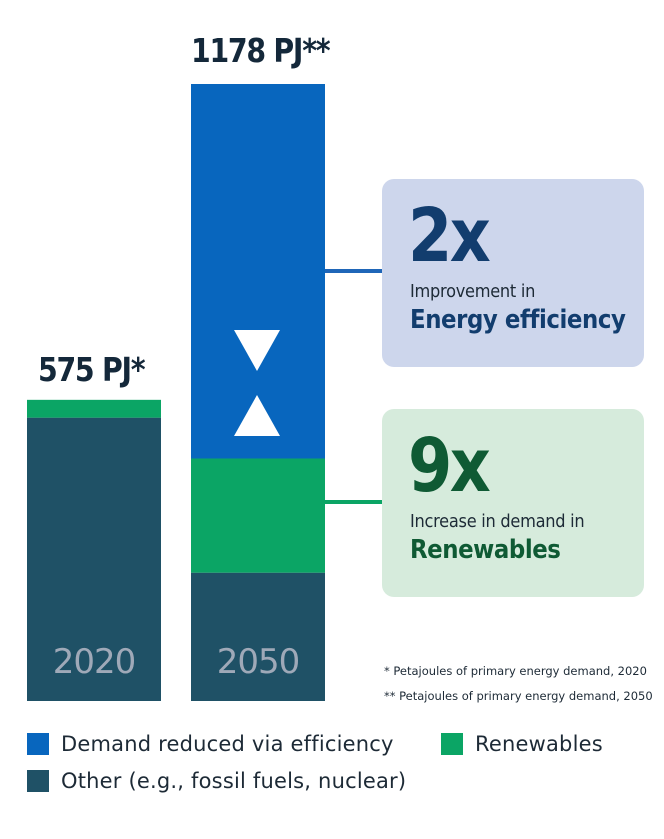 This screenshot has height=839, width=664. I want to click on legend-label-efficiency: Demand reduced via efficiency, so click(227, 744).